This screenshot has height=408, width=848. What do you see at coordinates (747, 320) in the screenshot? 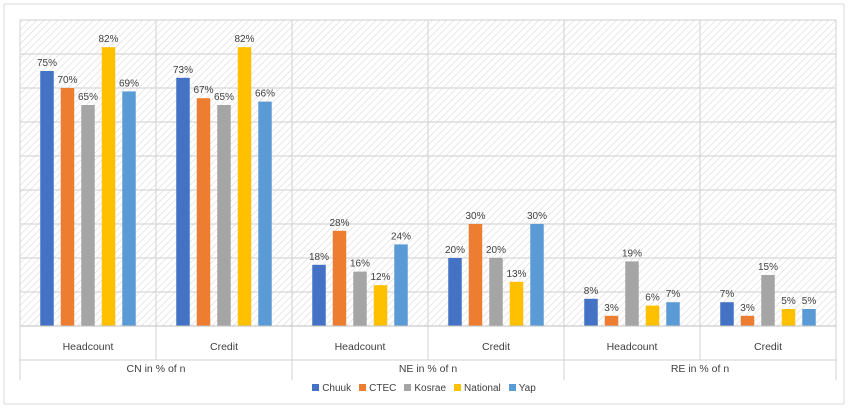
I see `bar-ctec-re-credit` at bounding box center [747, 320].